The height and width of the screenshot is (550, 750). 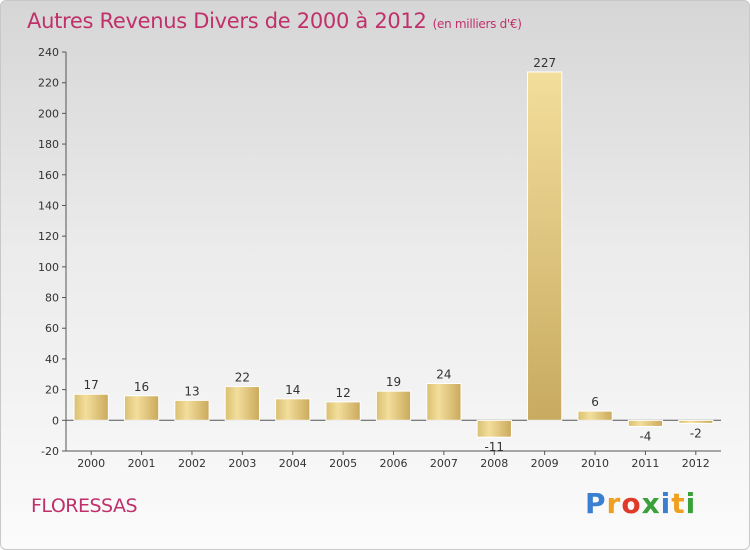 I want to click on town-name: FLORESSAS, so click(x=84, y=506).